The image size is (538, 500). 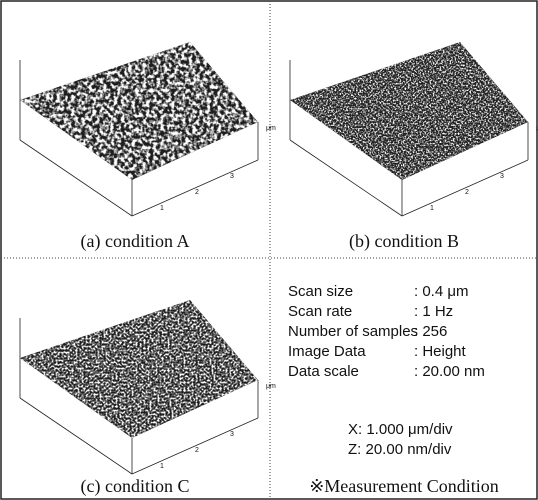 I want to click on scale: Z: 20.00 nm/div, so click(x=400, y=449).